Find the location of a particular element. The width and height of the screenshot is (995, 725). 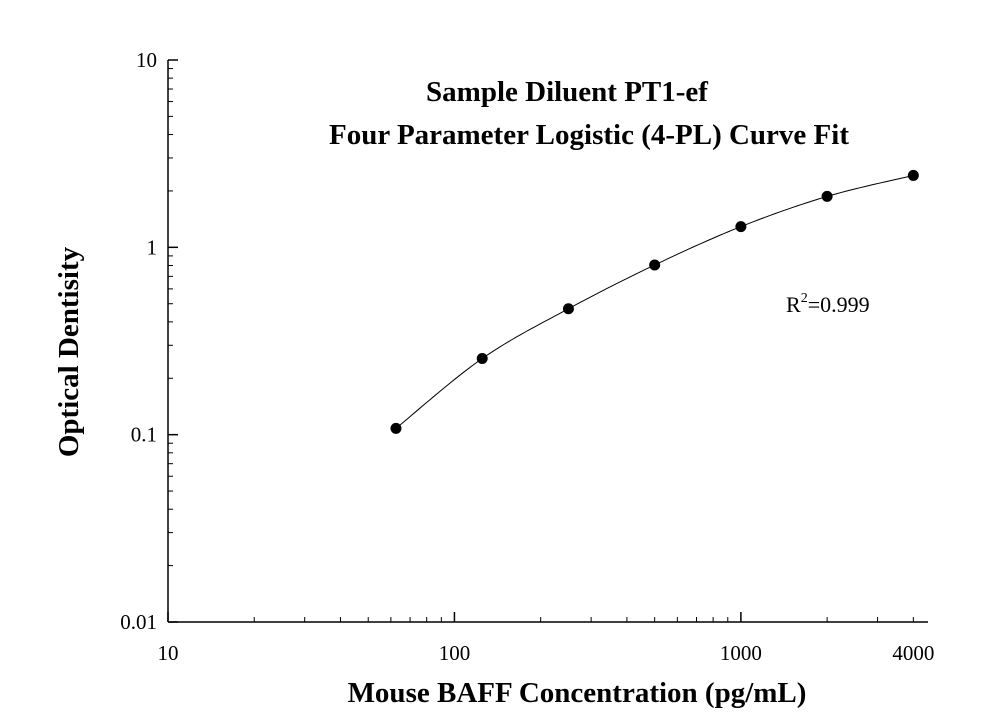

x-tick-label: 10 is located at coordinates (168, 653).